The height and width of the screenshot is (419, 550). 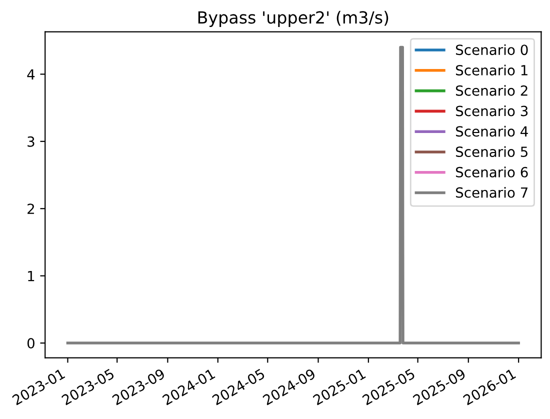 What do you see at coordinates (30, 343) in the screenshot?
I see `y-tick-label: 0` at bounding box center [30, 343].